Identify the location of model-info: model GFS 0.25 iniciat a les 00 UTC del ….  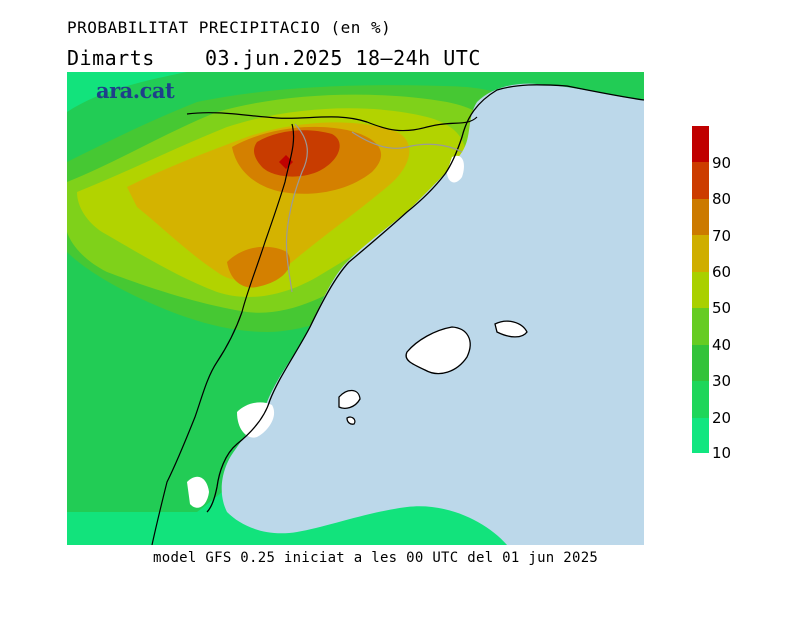
(376, 558).